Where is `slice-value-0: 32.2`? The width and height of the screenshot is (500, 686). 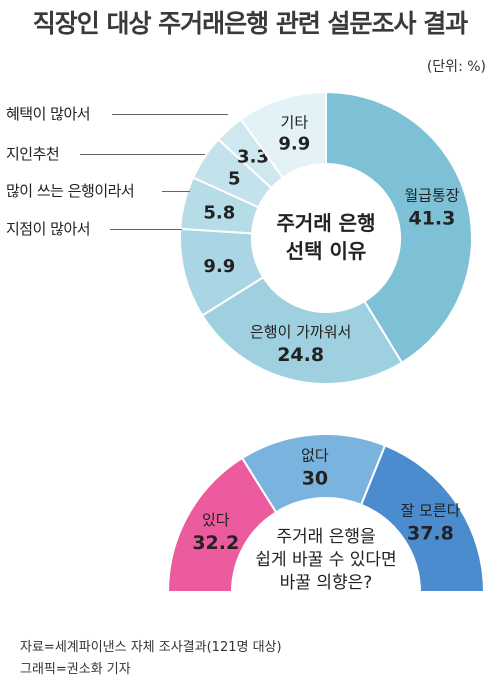
slice-value-0: 32.2 is located at coordinates (215, 543).